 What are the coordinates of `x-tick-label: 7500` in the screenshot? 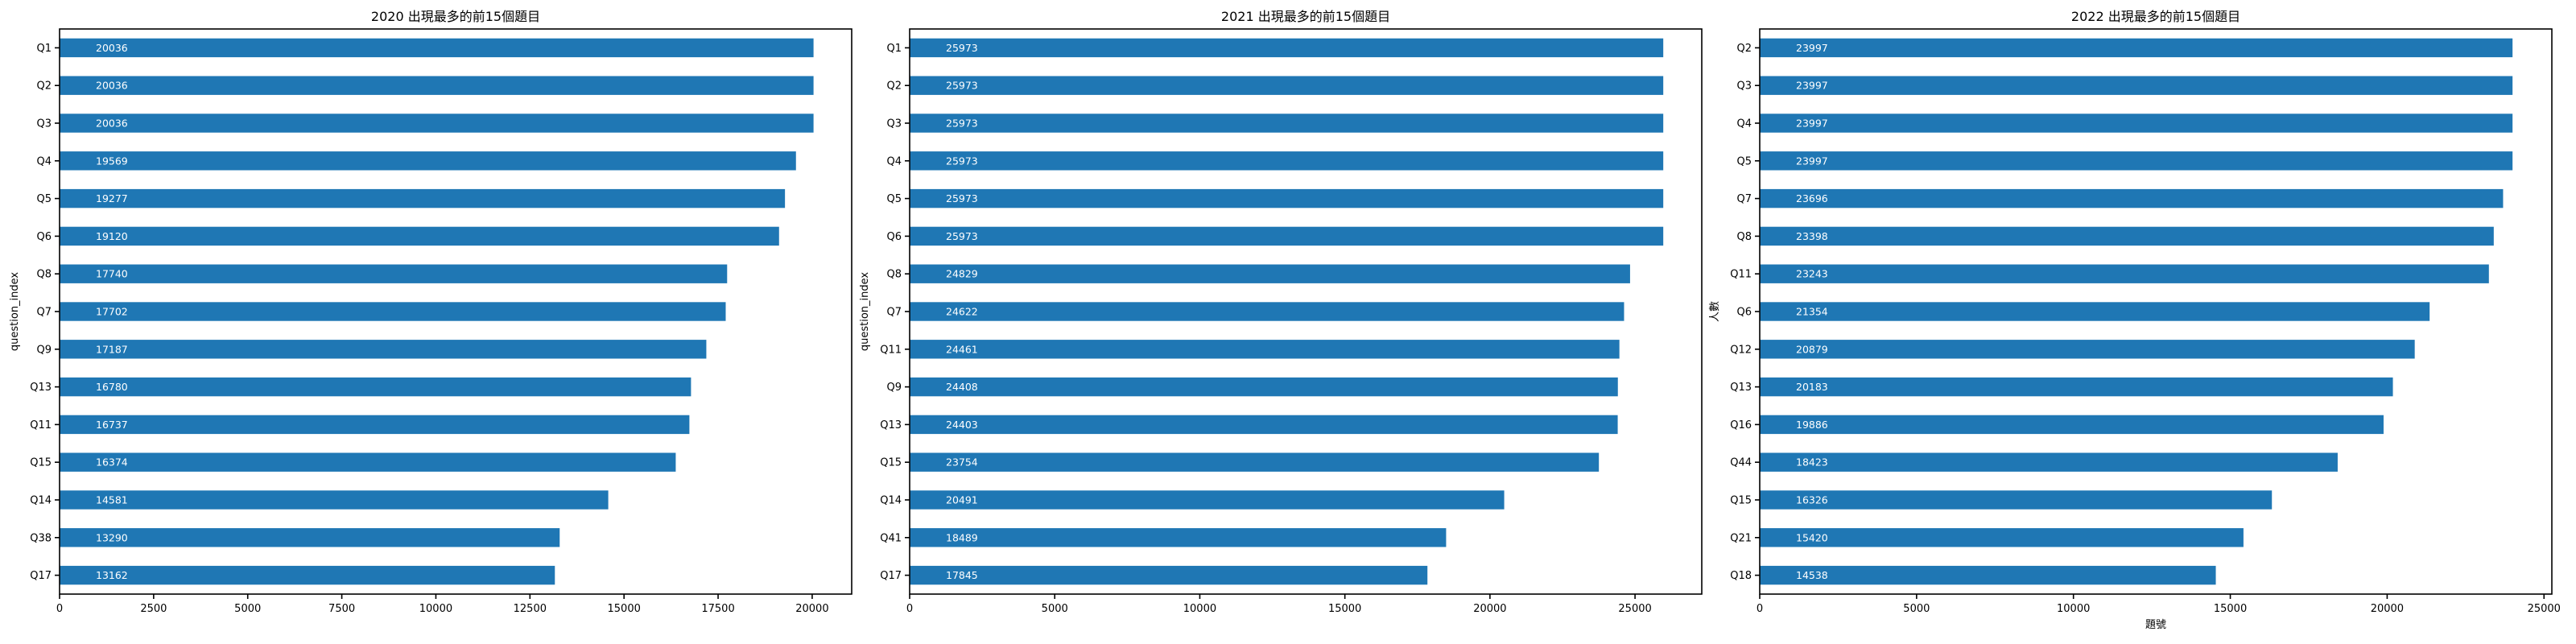 It's located at (341, 609).